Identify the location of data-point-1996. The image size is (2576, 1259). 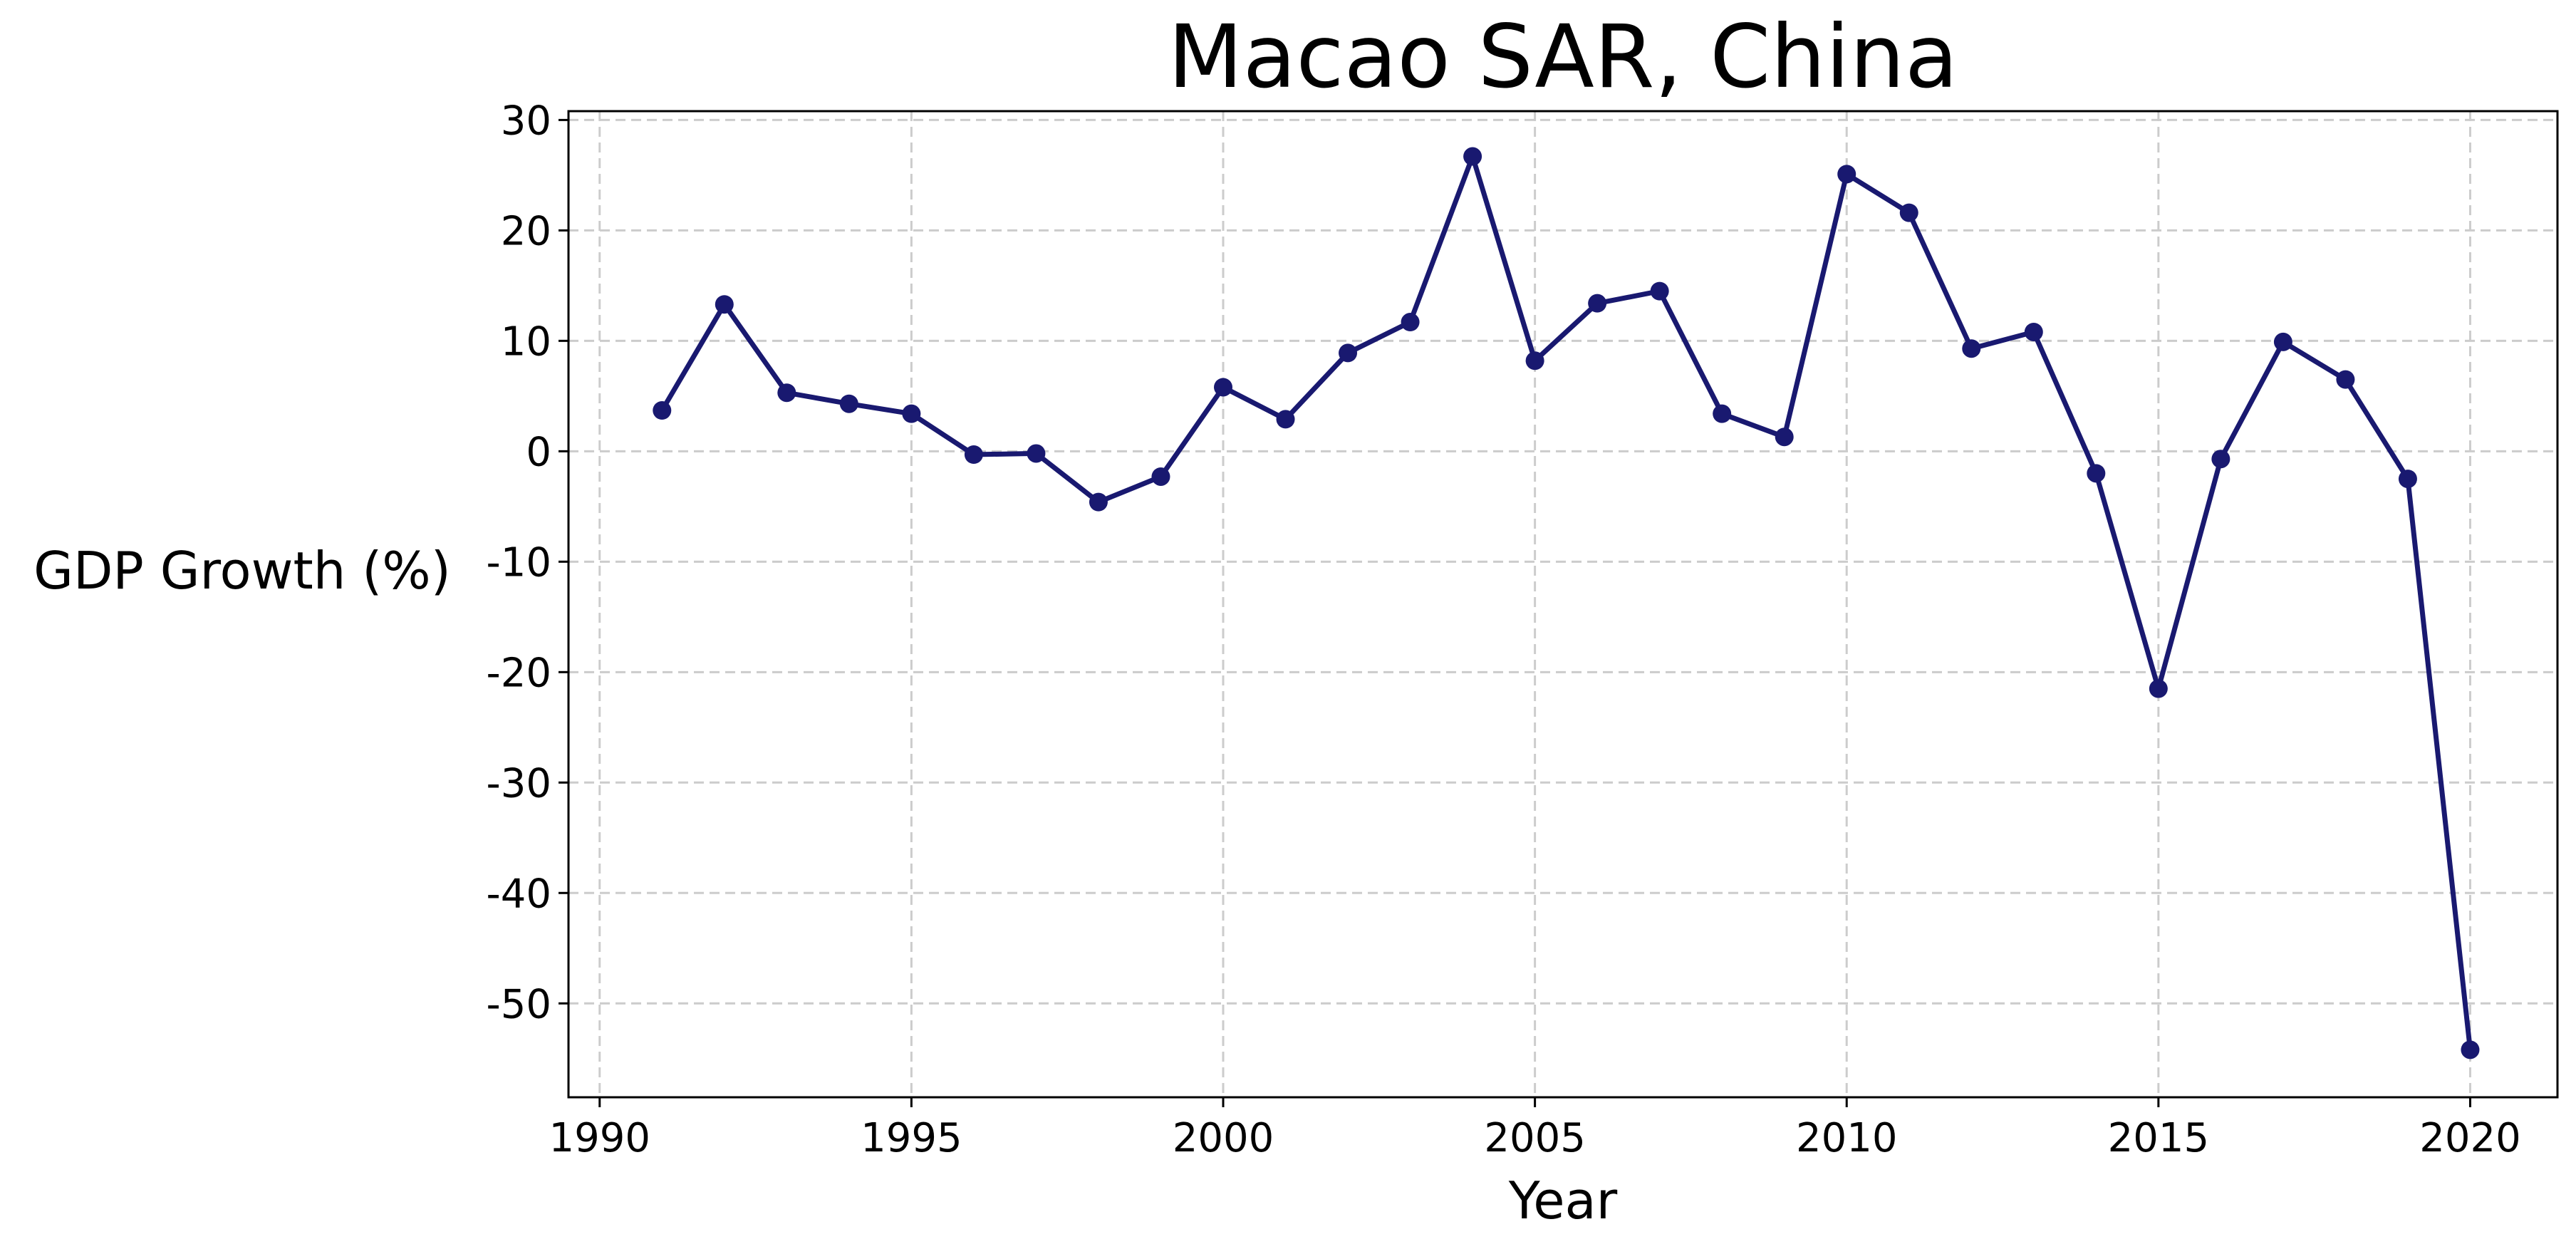
(973, 454).